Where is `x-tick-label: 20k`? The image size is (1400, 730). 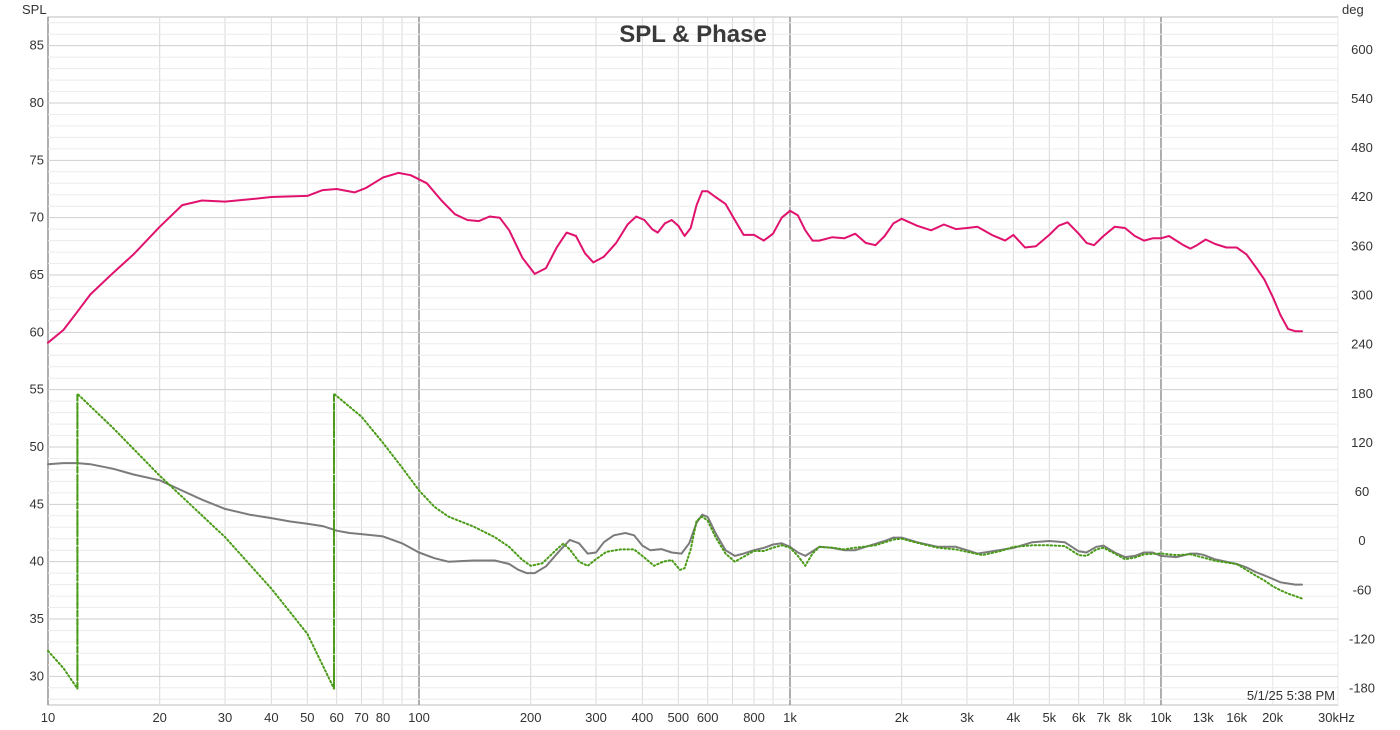
x-tick-label: 20k is located at coordinates (1272, 717).